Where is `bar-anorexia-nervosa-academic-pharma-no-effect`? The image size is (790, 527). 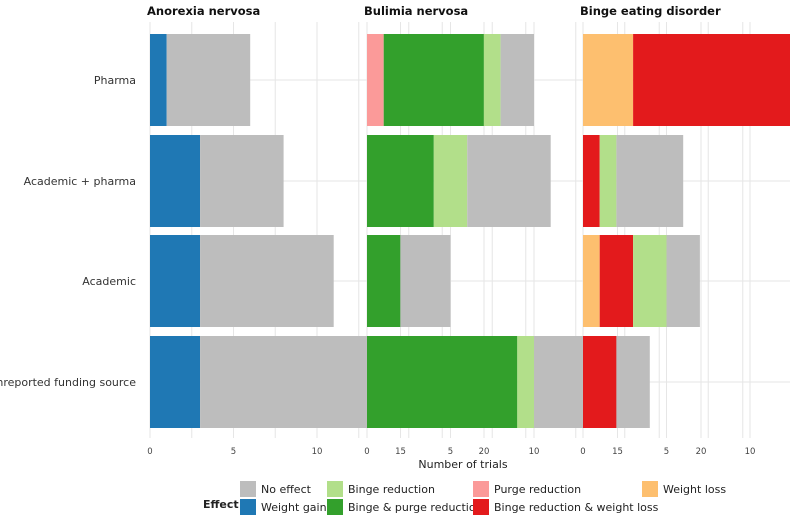 bar-anorexia-nervosa-academic-pharma-no-effect is located at coordinates (242, 181).